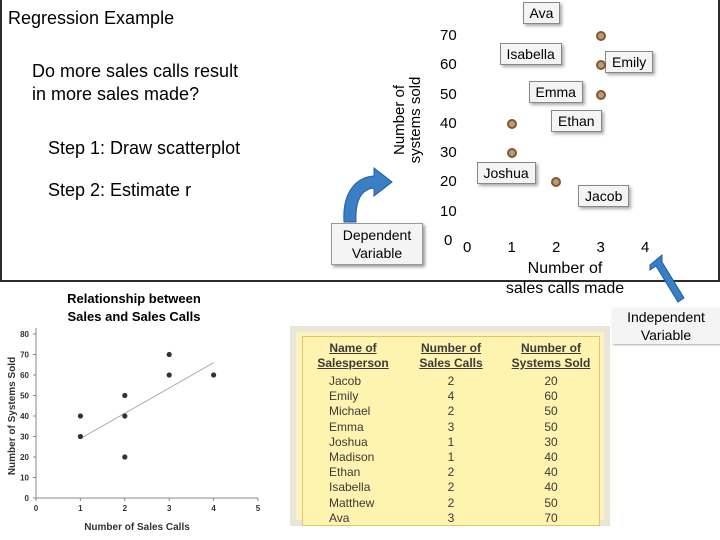 Image resolution: width=720 pixels, height=540 pixels. I want to click on mini-x-tick-4: 4, so click(213, 508).